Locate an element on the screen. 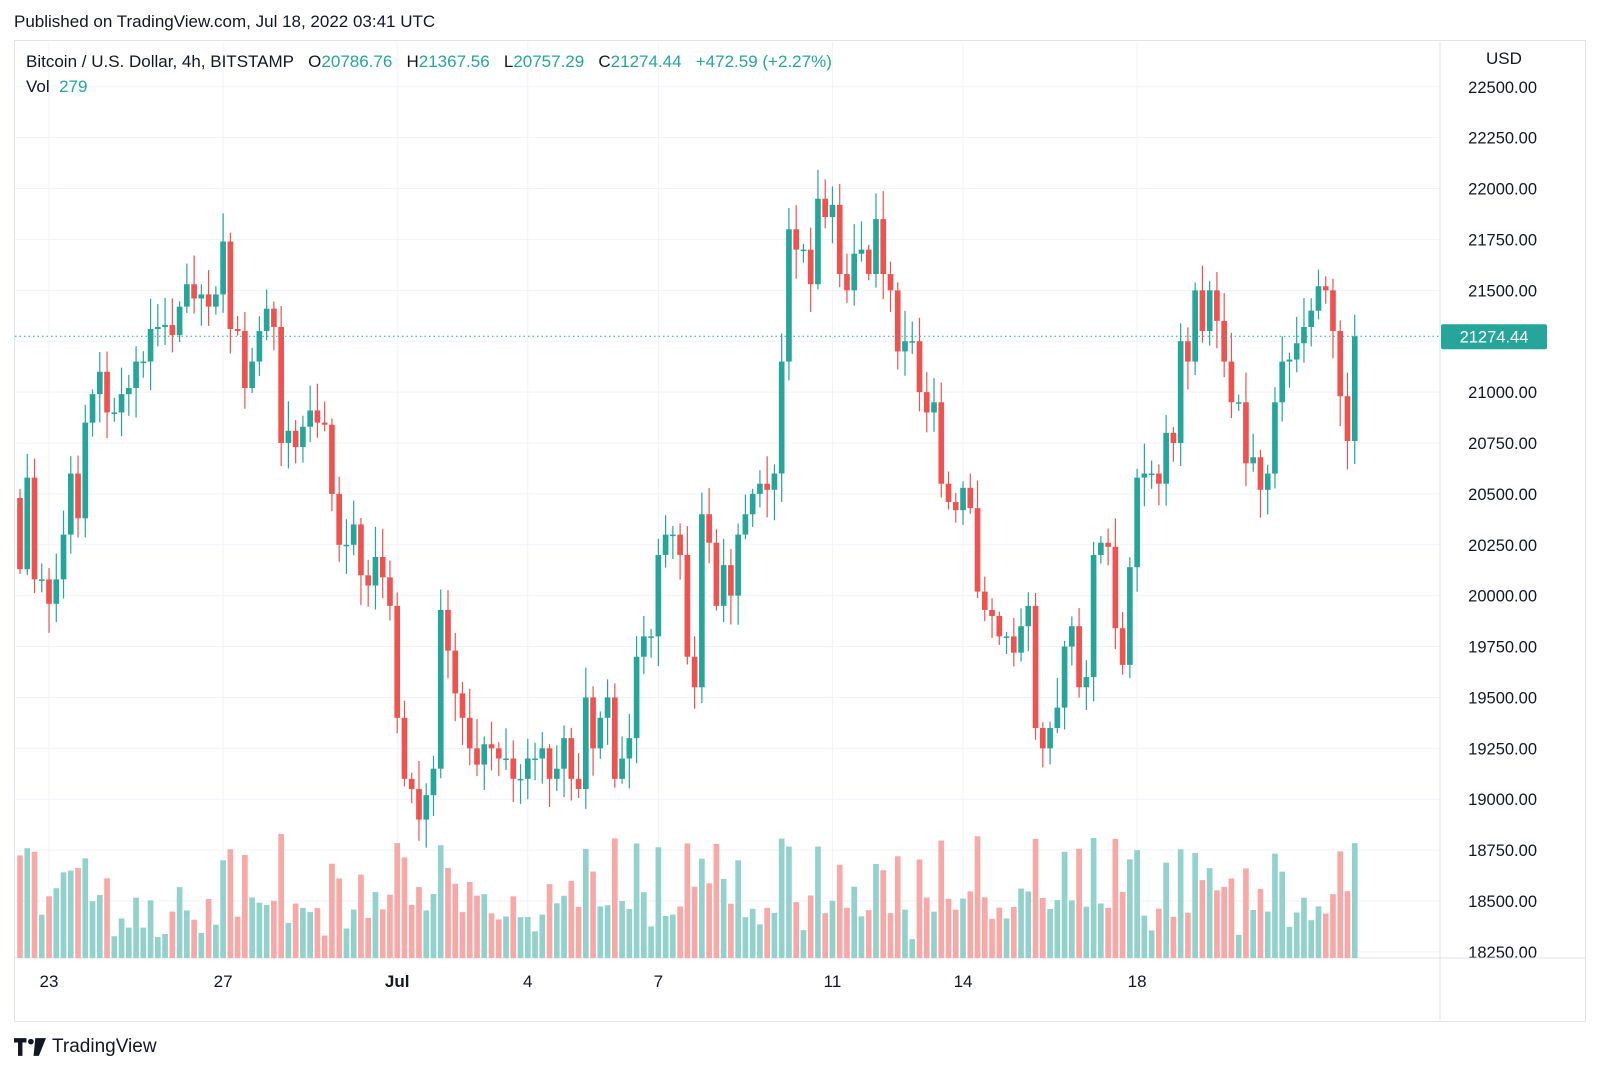 The width and height of the screenshot is (1600, 1071). low-value: 20757.29 is located at coordinates (549, 61).